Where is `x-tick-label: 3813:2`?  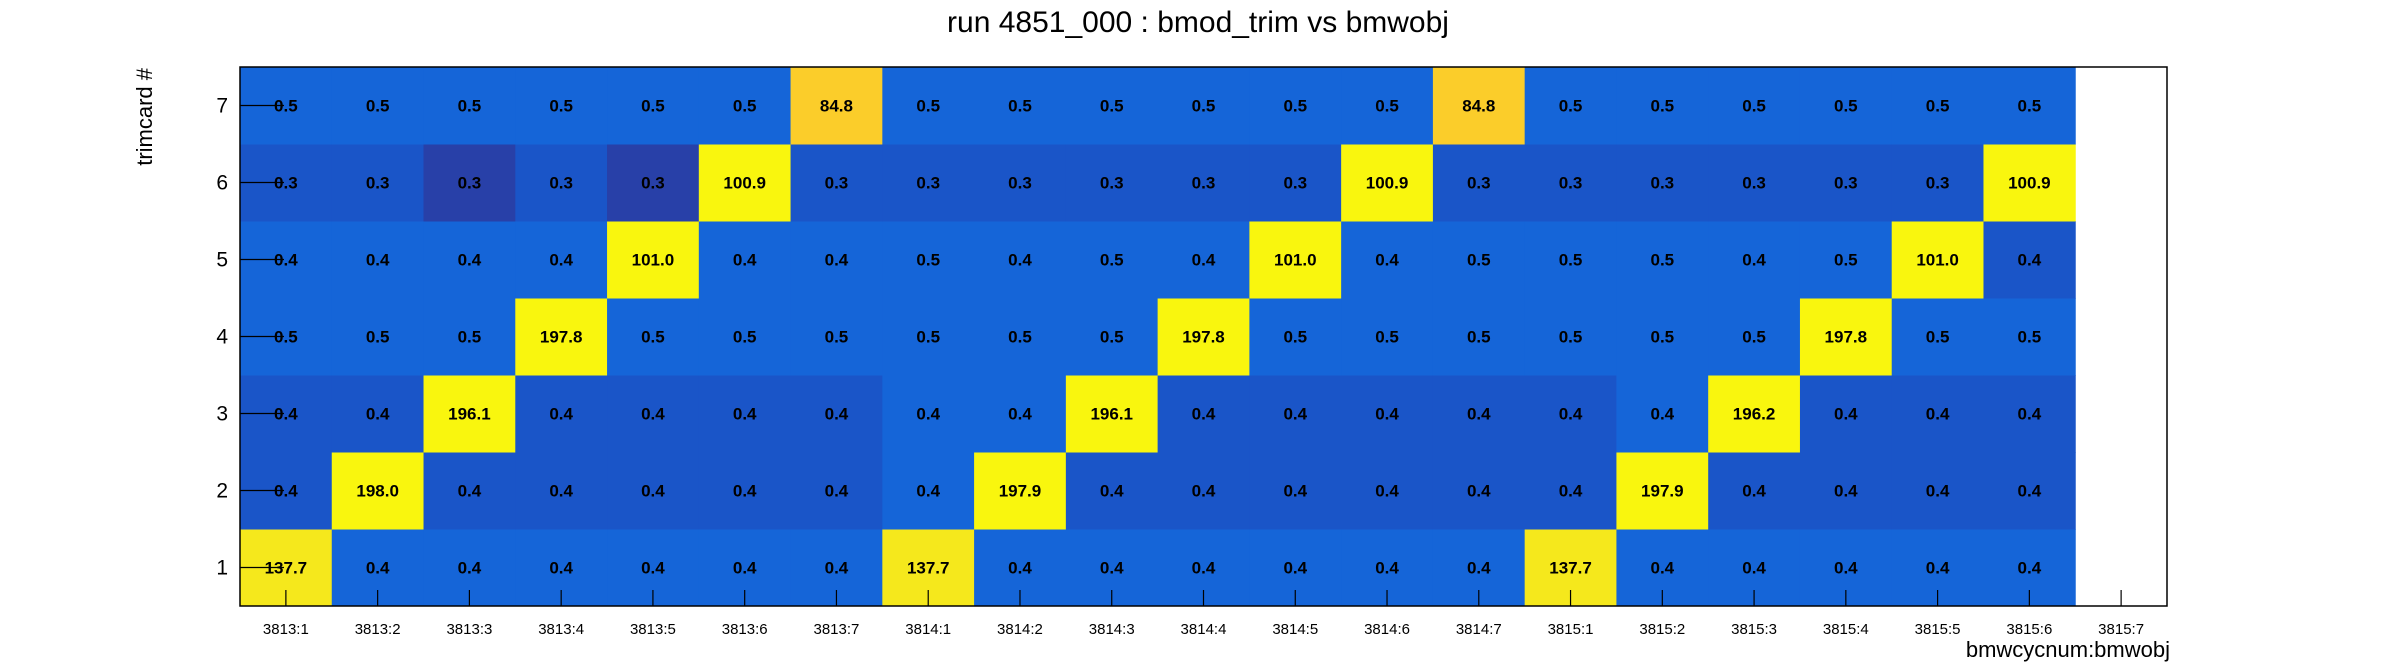
x-tick-label: 3813:2 is located at coordinates (378, 629).